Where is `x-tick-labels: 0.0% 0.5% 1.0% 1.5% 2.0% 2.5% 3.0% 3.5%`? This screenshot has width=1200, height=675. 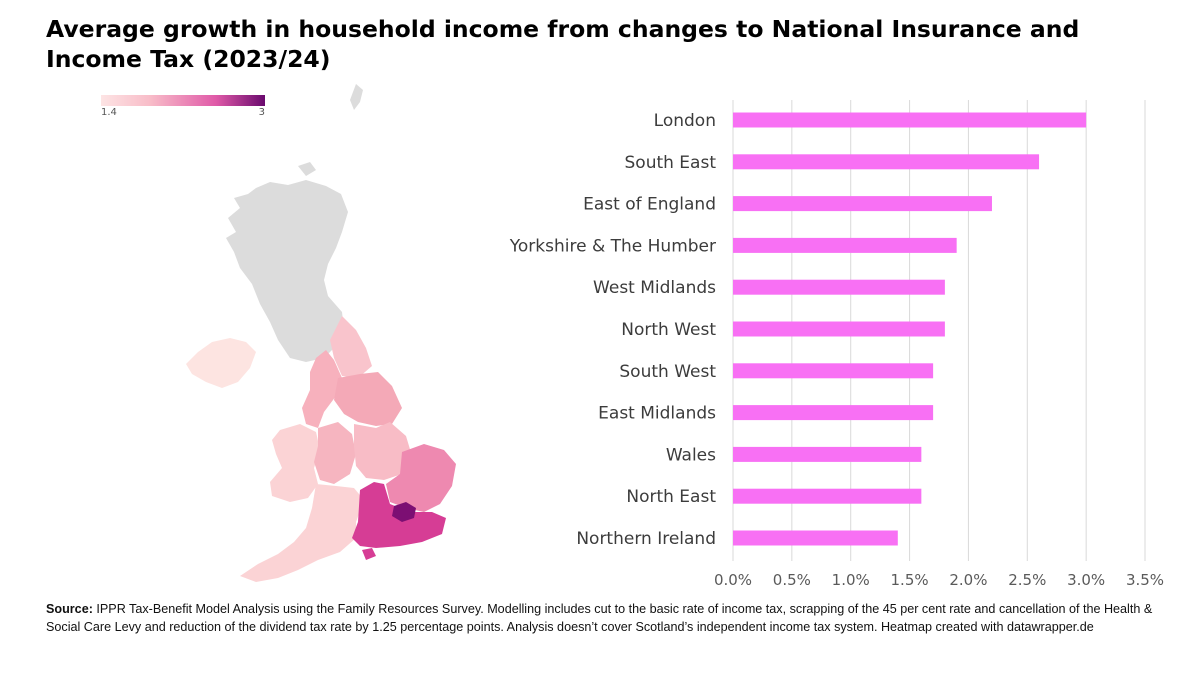 x-tick-labels: 0.0% 0.5% 1.0% 1.5% 2.0% 2.5% 3.0% 3.5% is located at coordinates (939, 580).